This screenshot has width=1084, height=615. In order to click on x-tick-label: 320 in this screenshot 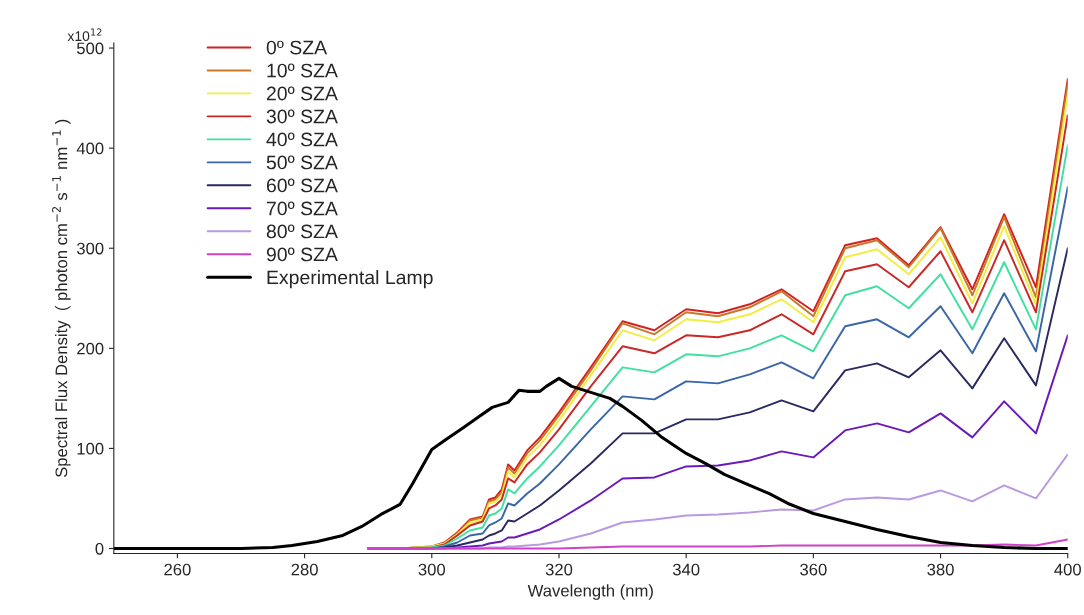, I will do `click(559, 569)`.